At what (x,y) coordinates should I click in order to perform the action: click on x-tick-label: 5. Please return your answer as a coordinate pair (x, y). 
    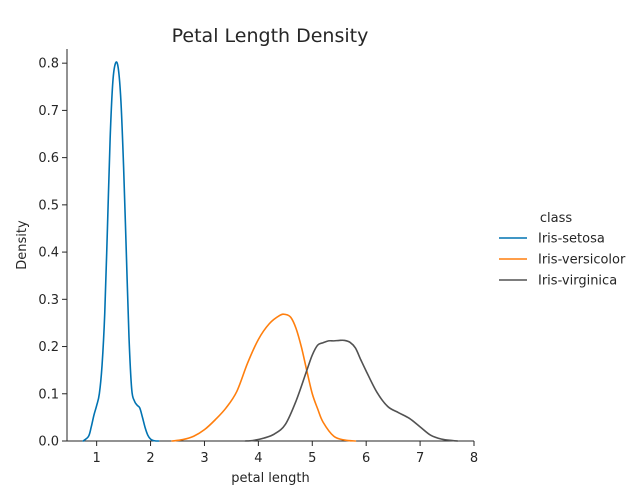
    Looking at the image, I should click on (312, 458).